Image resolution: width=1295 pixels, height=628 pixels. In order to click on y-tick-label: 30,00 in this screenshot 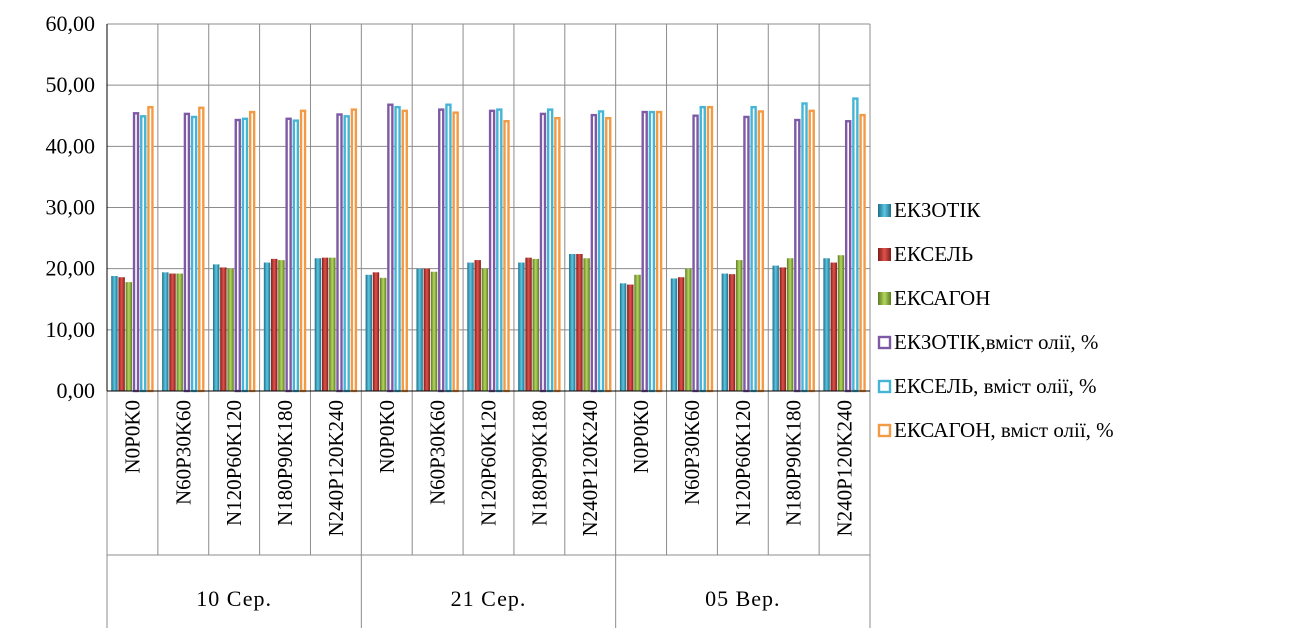, I will do `click(71, 207)`.